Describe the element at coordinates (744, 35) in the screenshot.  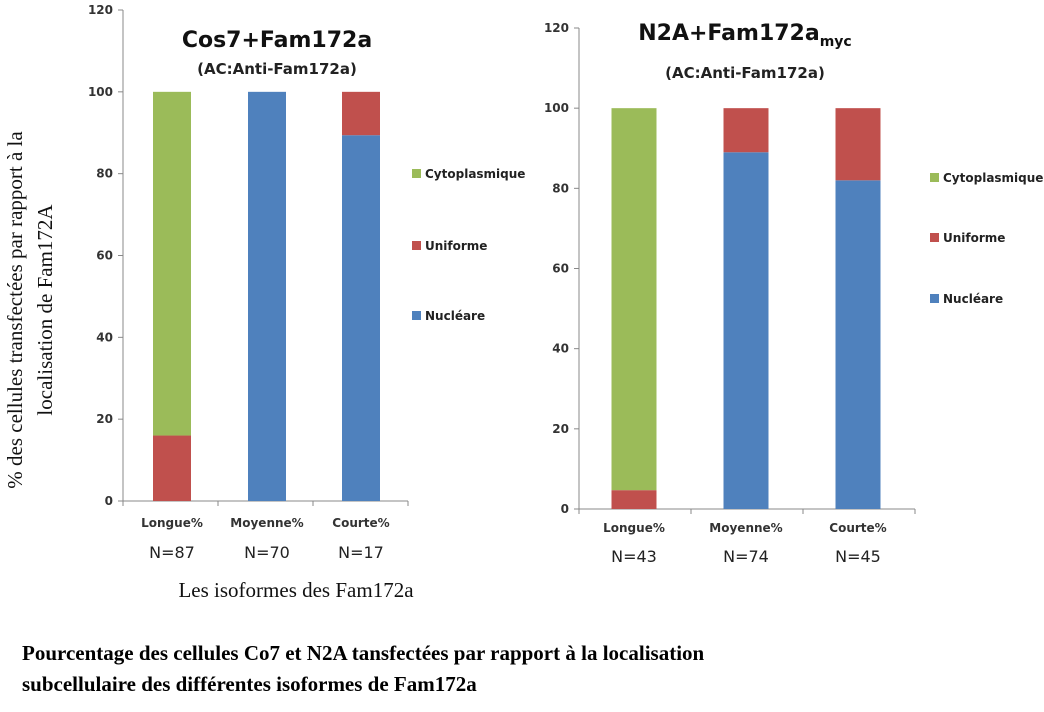
I see `chart-title: N2A+Fam172amyc` at that location.